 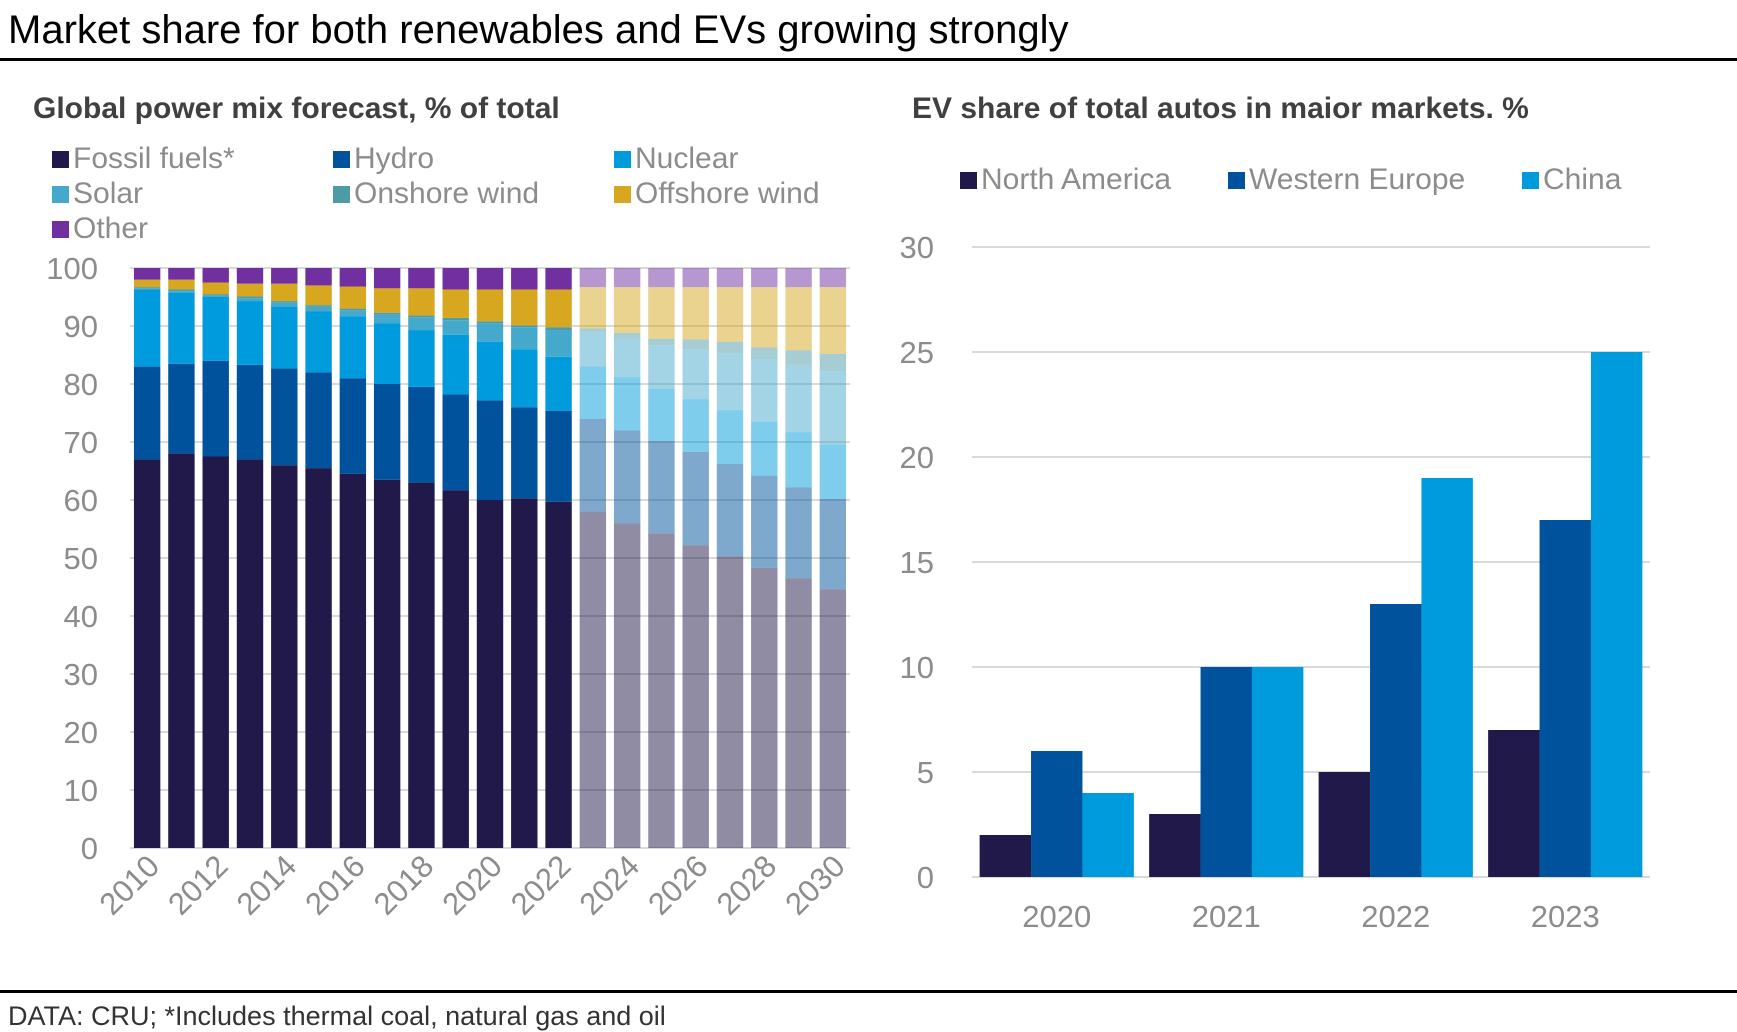 What do you see at coordinates (490, 279) in the screenshot?
I see `bar-segment-other-2020` at bounding box center [490, 279].